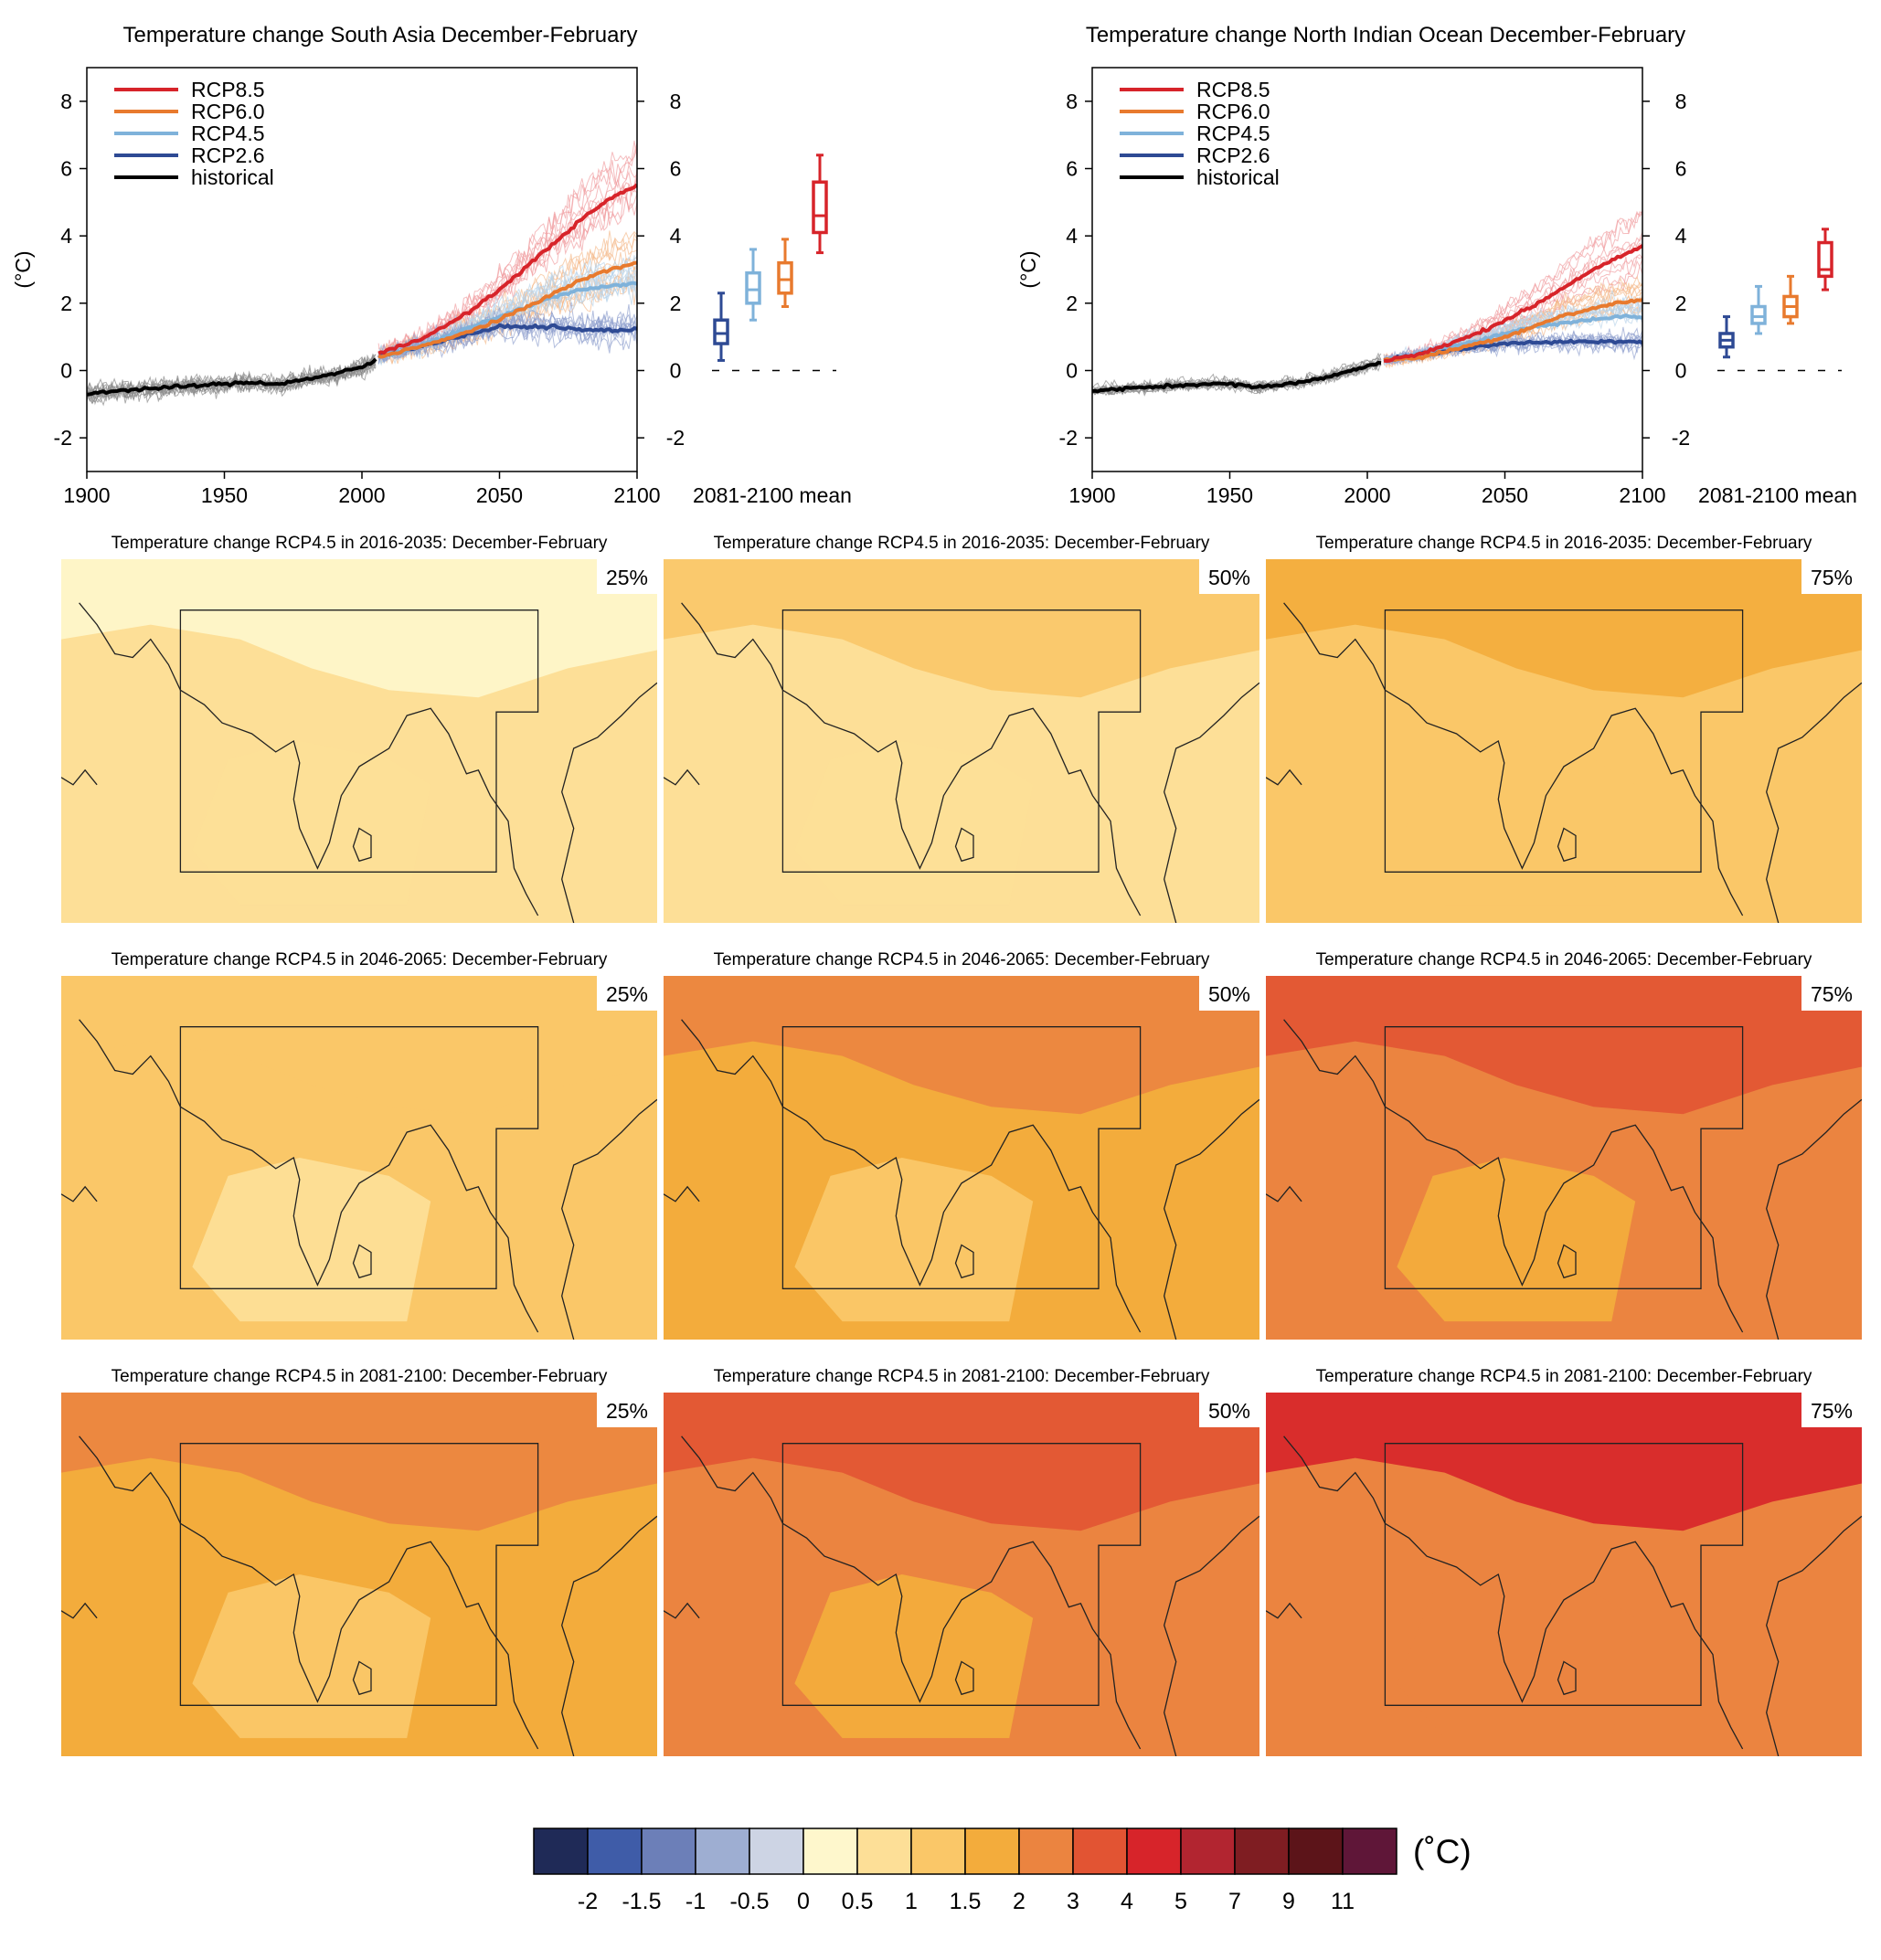  I want to click on legend-label: historical, so click(232, 177).